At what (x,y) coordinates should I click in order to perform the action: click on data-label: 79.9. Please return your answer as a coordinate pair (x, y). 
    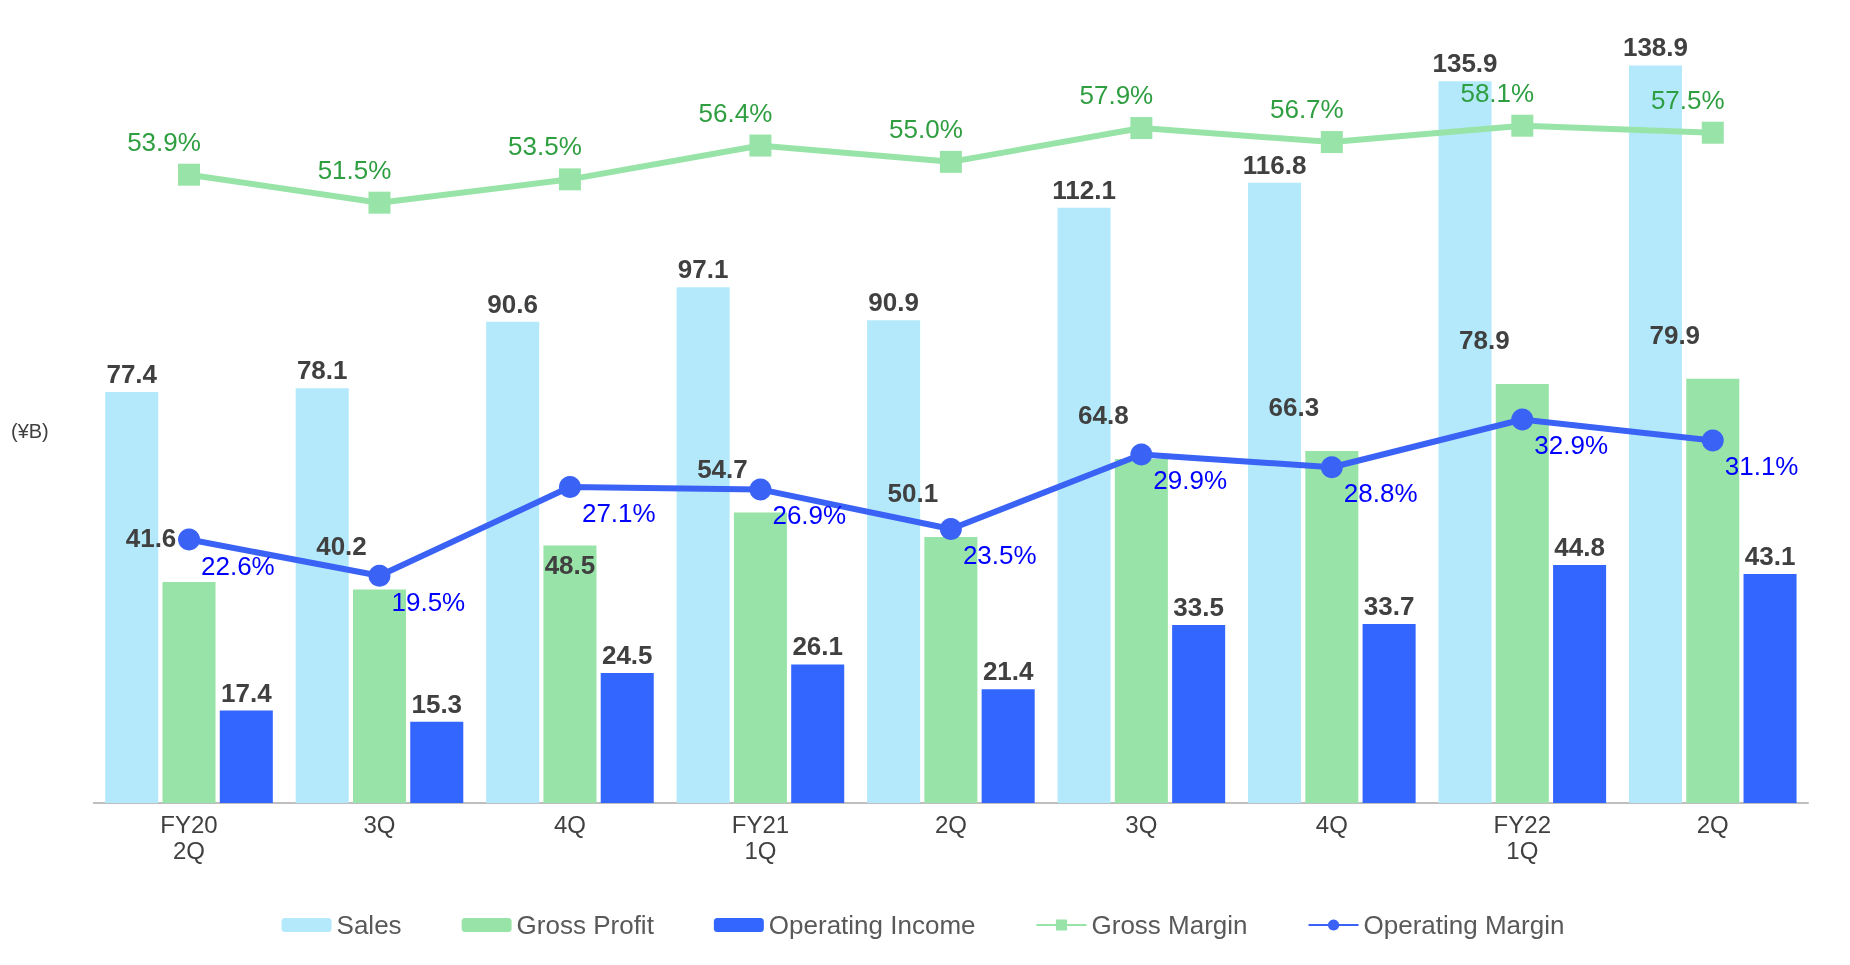
    Looking at the image, I should click on (1675, 334).